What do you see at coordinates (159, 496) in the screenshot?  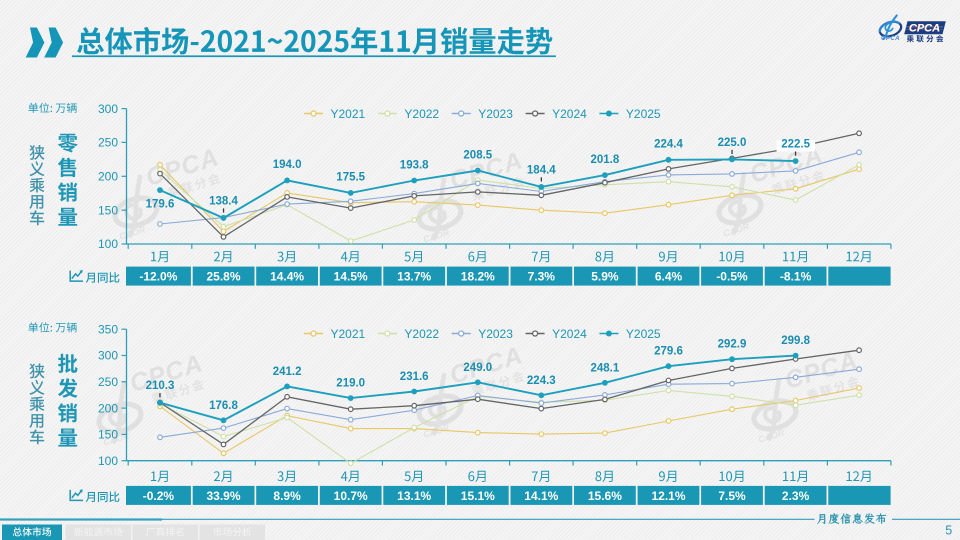 I see `svg-text: -0.2%` at bounding box center [159, 496].